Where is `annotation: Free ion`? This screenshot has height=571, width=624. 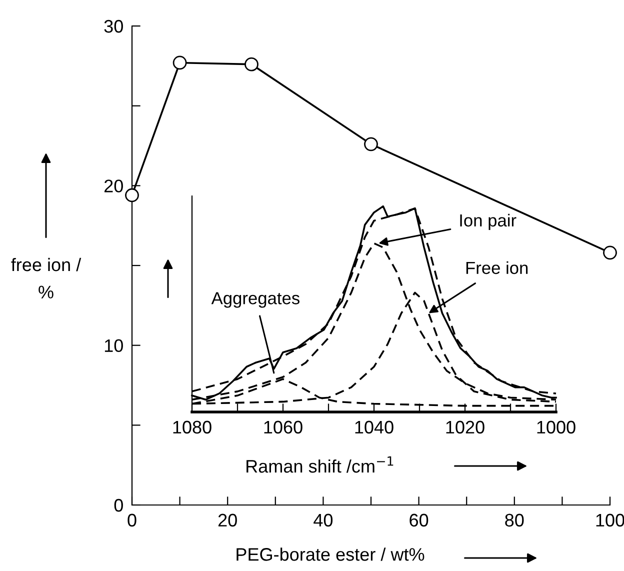 annotation: Free ion is located at coordinates (497, 267).